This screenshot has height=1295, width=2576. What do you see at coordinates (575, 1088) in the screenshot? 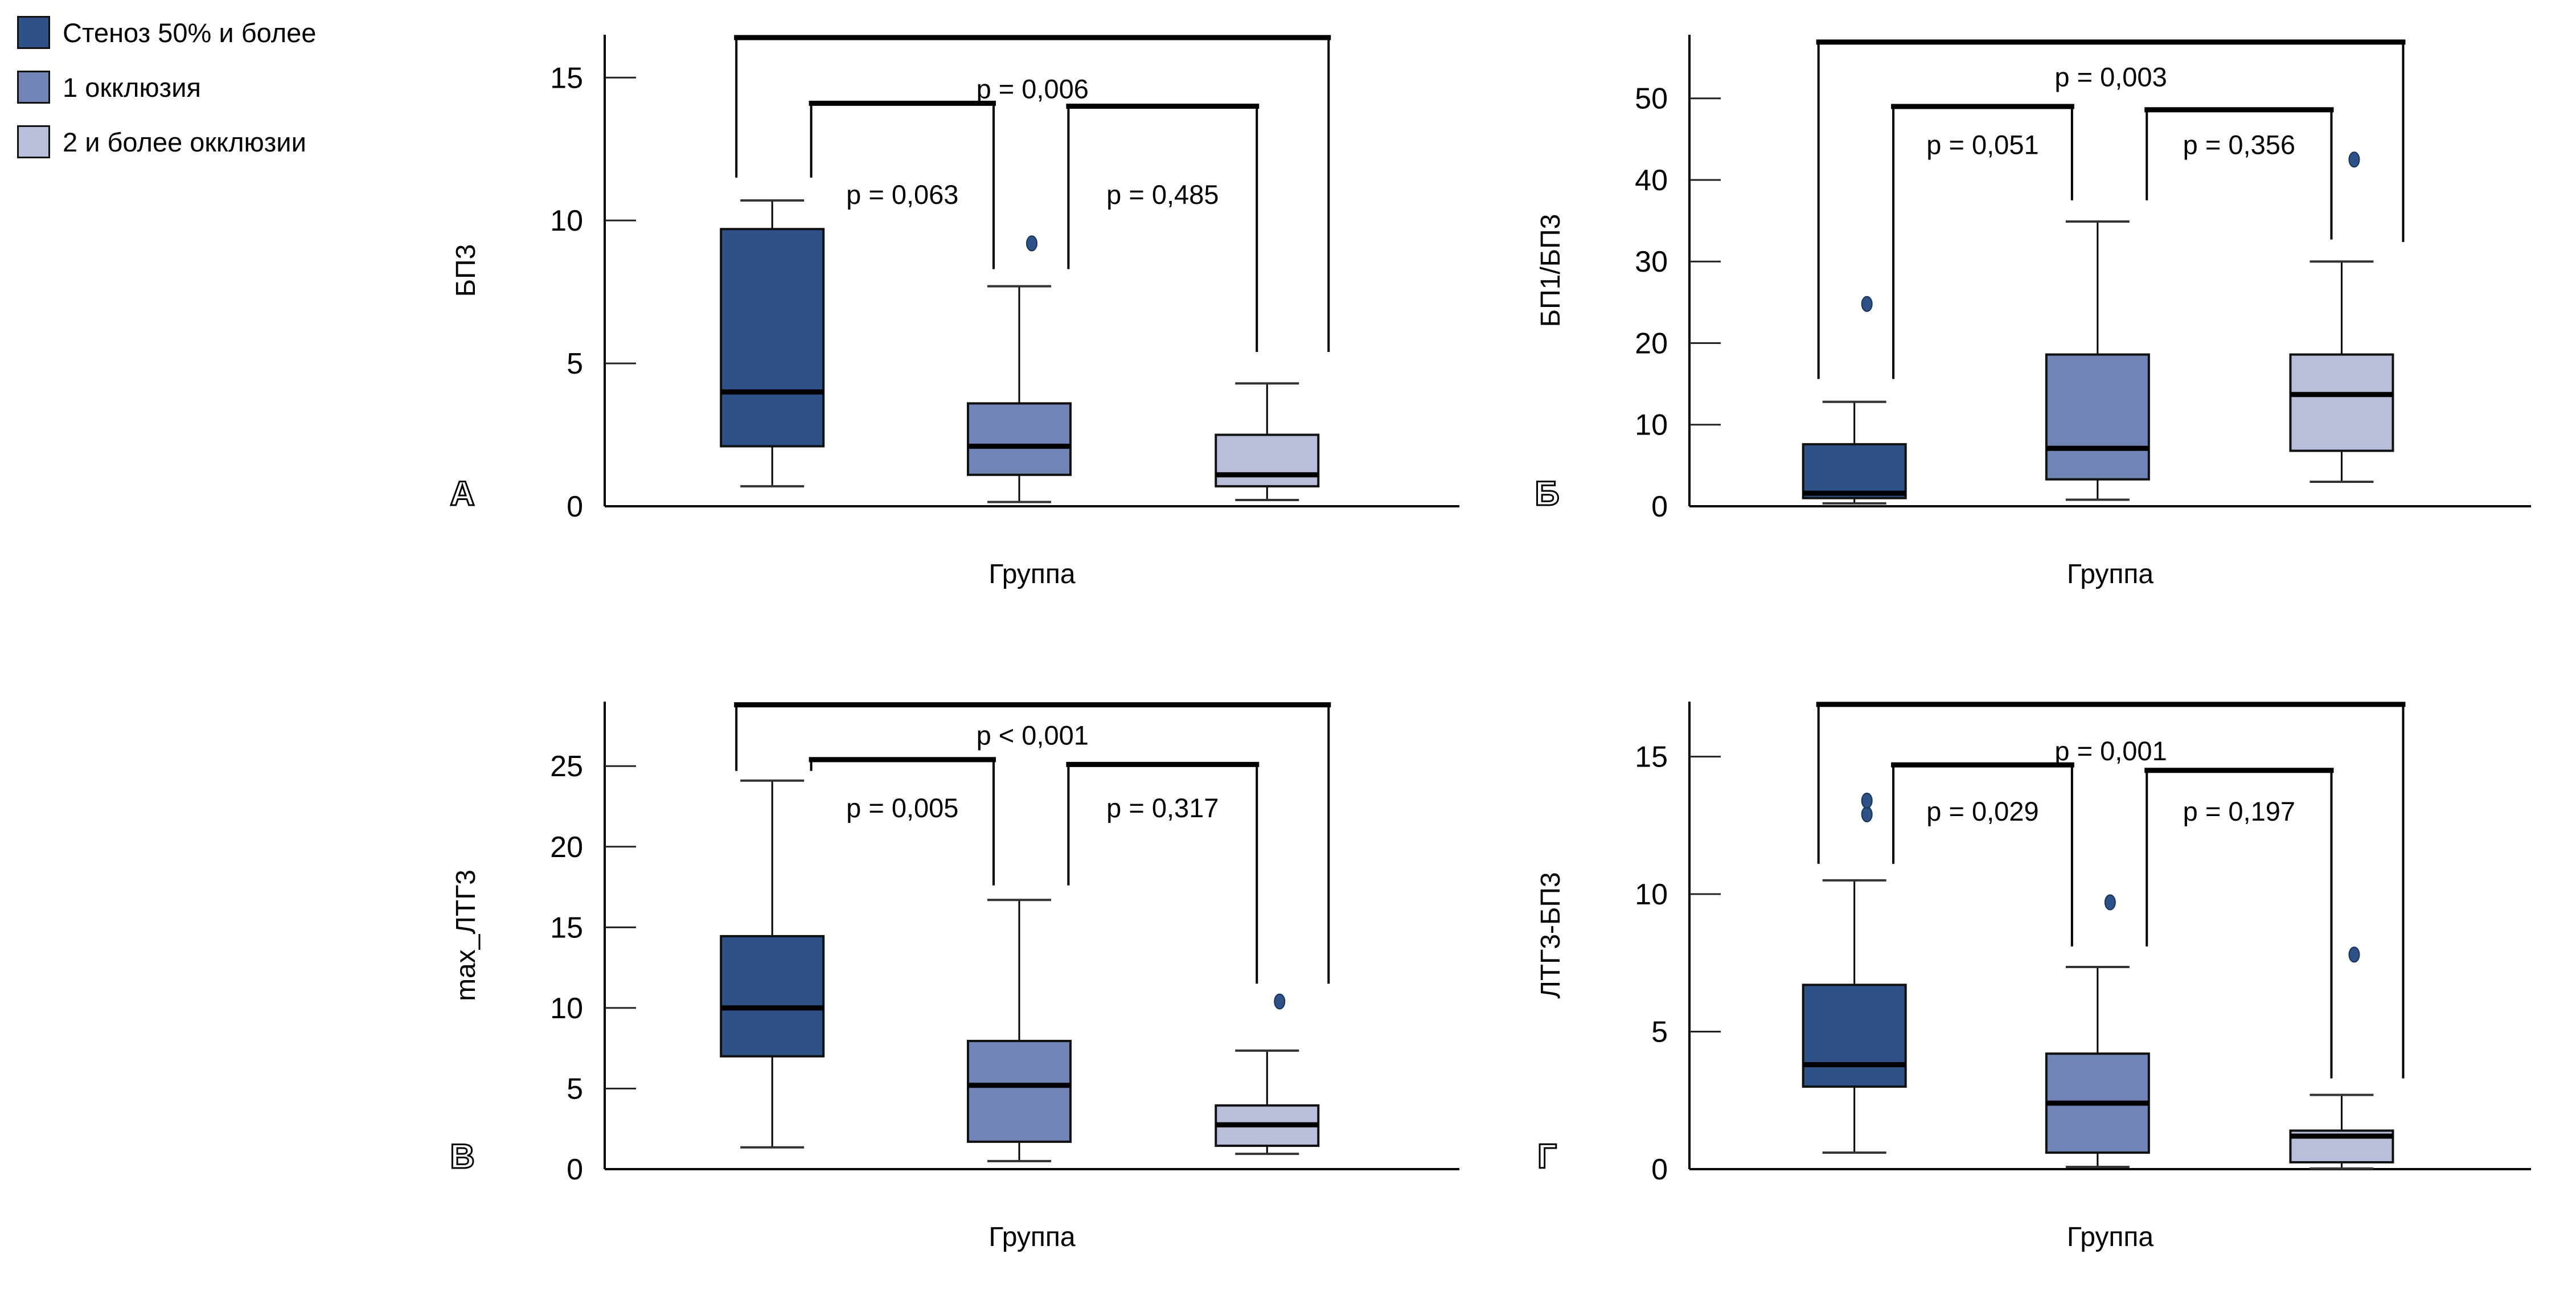
I see `y-tick-label-В-5: 5` at bounding box center [575, 1088].